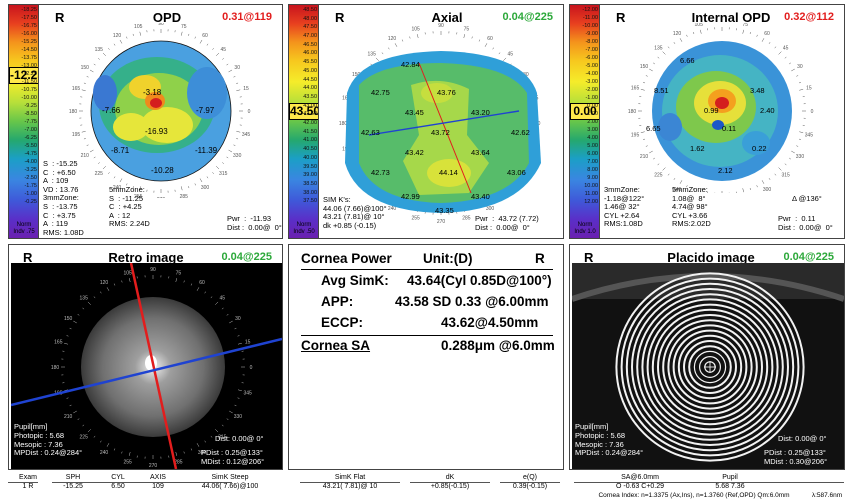 The width and height of the screenshot is (851, 502). I want to click on axial-scale-label: 44.50, so click(310, 79).